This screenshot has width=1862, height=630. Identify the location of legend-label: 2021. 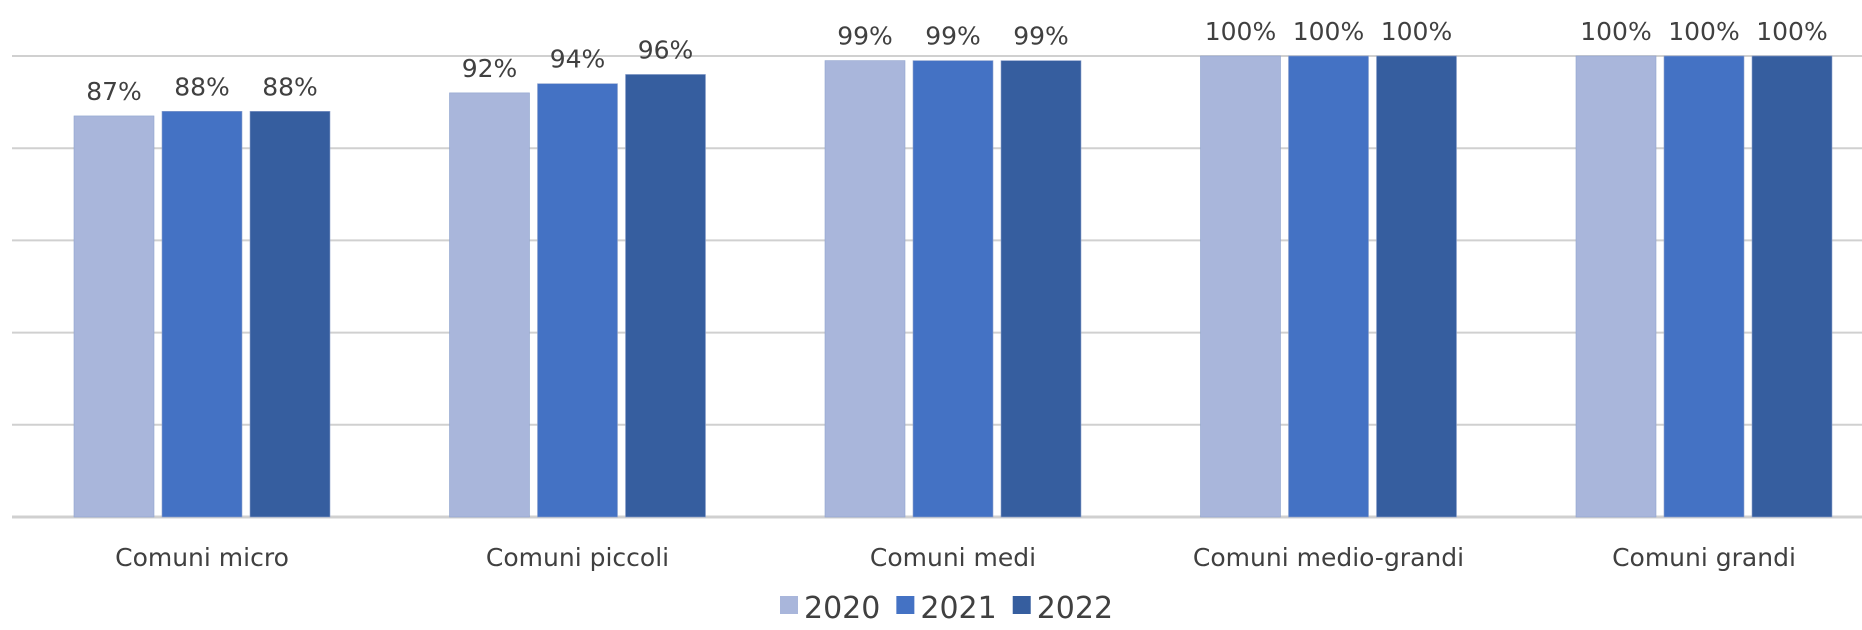
(958, 608).